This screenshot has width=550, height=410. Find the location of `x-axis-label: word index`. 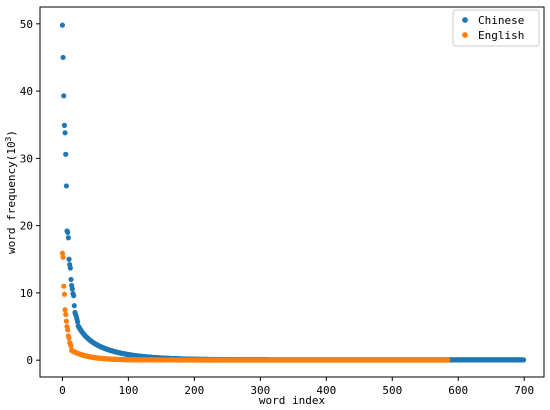

x-axis-label: word index is located at coordinates (292, 400).